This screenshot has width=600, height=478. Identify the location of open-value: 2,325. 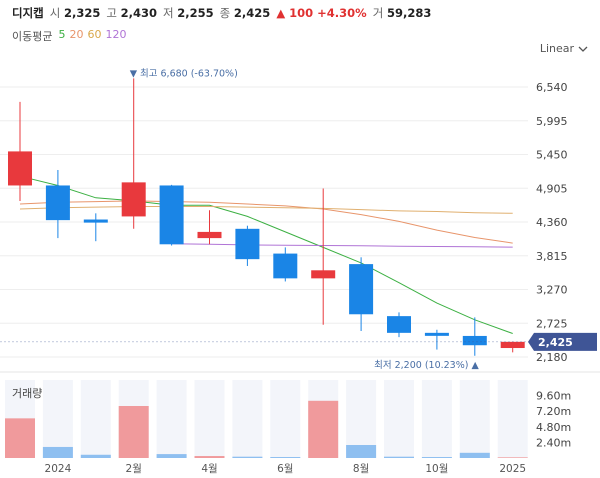
(82, 13).